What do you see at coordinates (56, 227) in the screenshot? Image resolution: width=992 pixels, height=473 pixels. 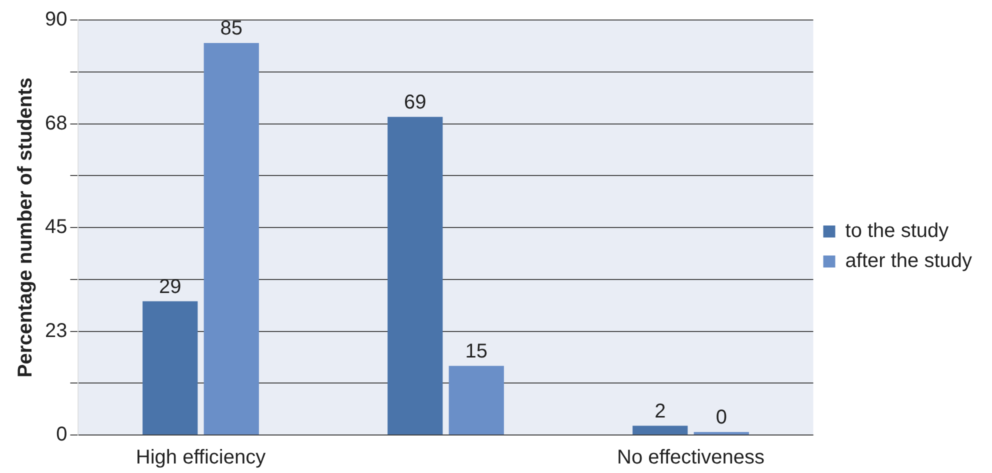 I see `y-tick-label: 45` at bounding box center [56, 227].